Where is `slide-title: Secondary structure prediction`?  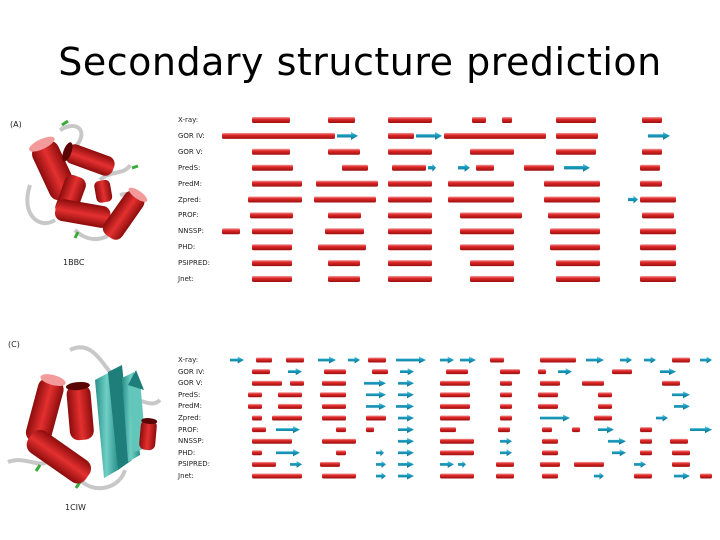
slide-title: Secondary structure prediction is located at coordinates (360, 62).